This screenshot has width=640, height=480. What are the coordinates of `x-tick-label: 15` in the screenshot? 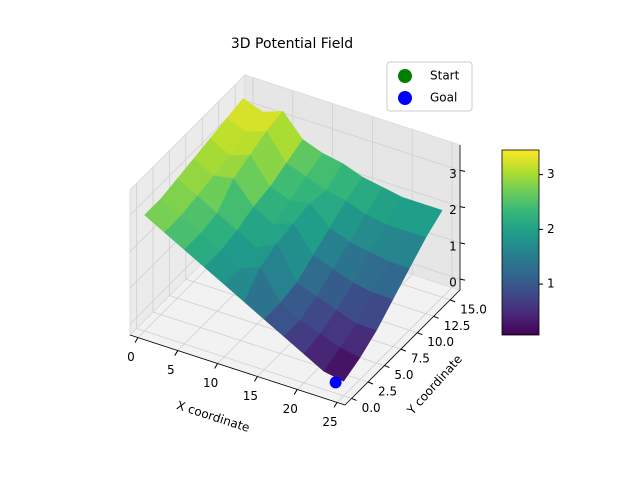 It's located at (250, 396).